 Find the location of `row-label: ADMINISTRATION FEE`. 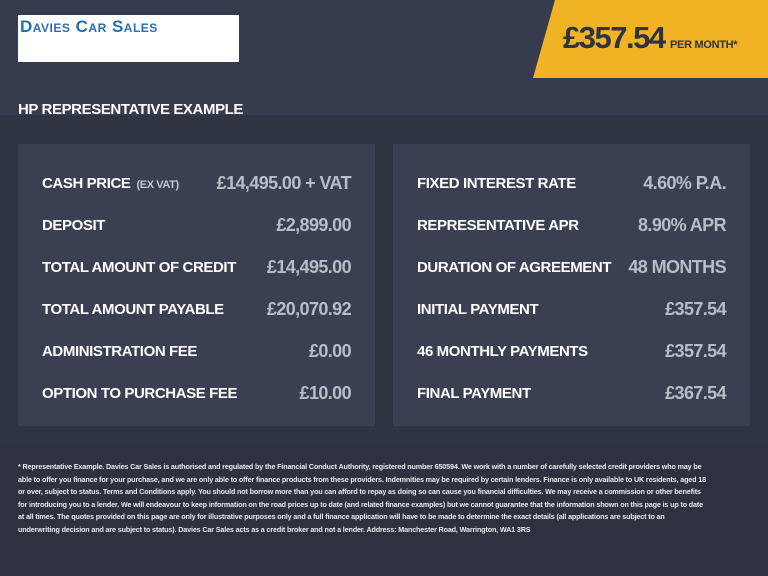

row-label: ADMINISTRATION FEE is located at coordinates (119, 351).